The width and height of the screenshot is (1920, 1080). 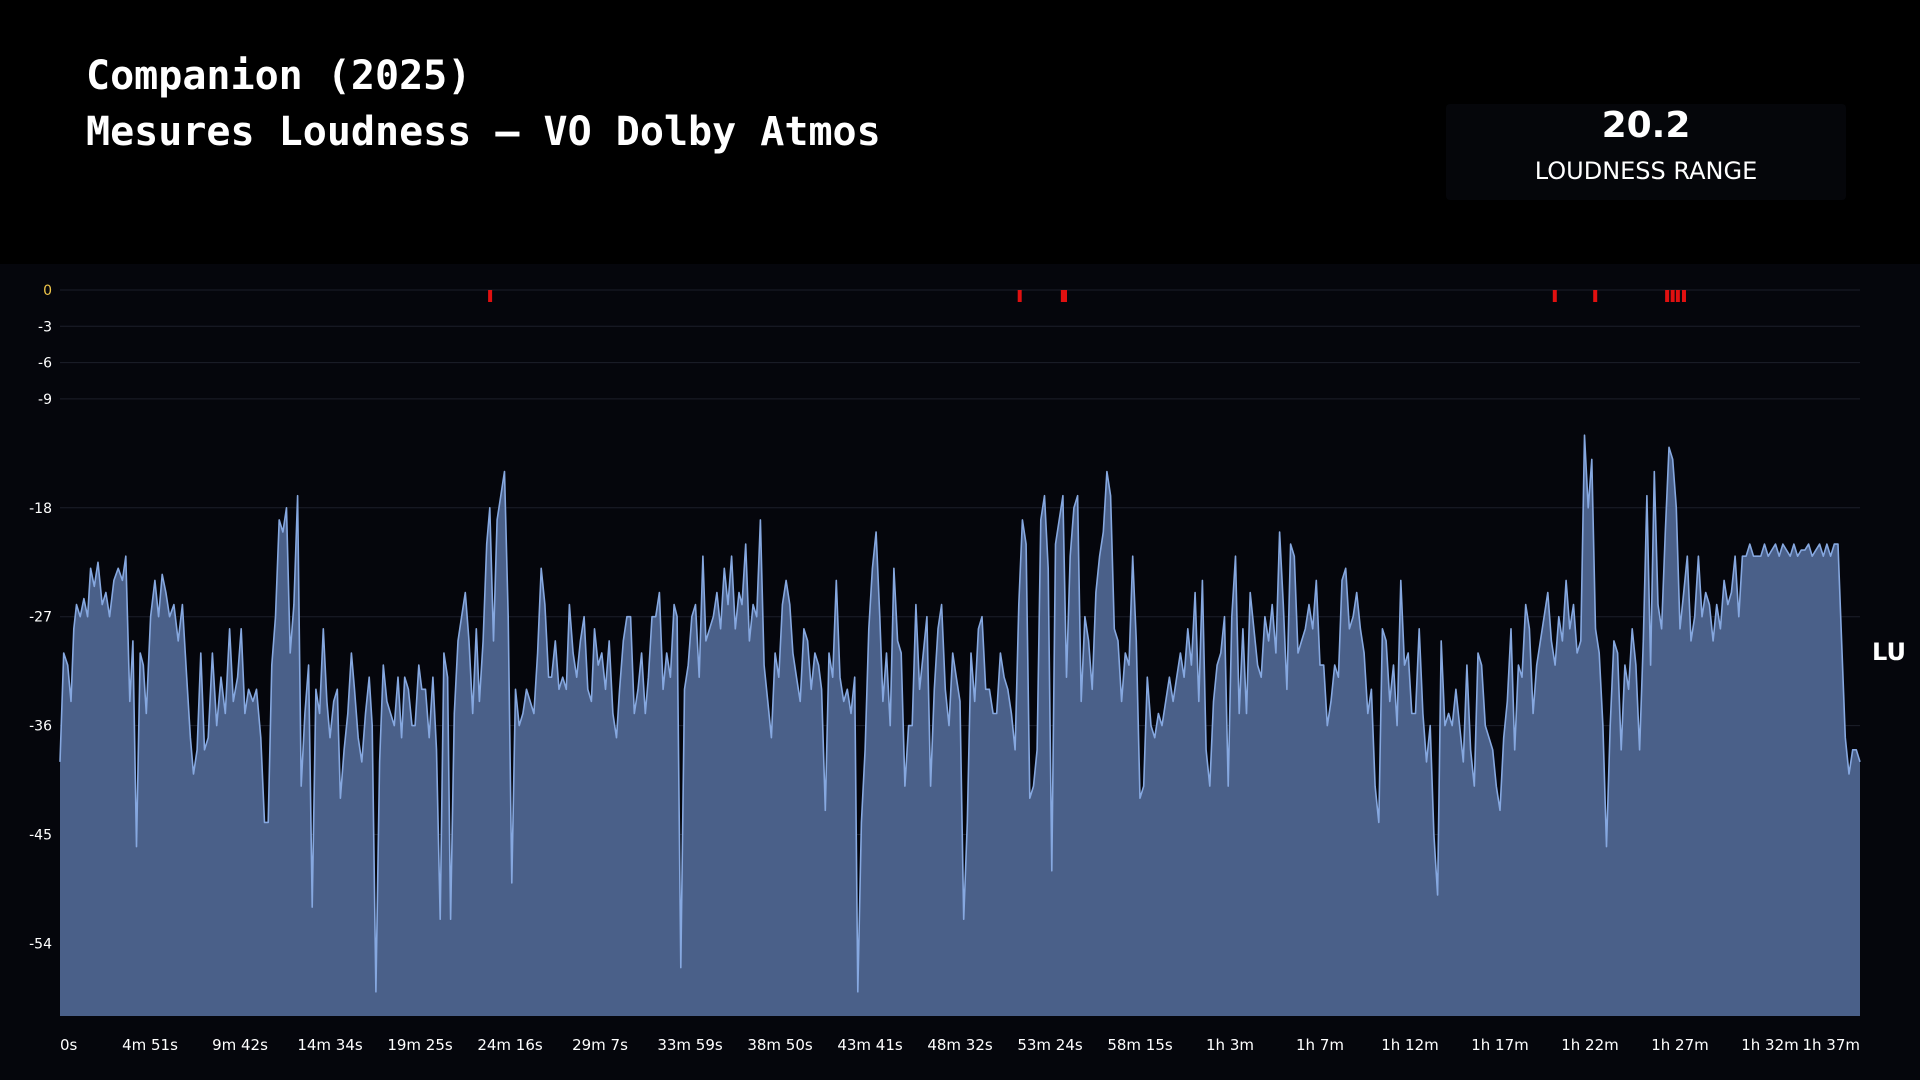 What do you see at coordinates (1646, 152) in the screenshot?
I see `loudness-range-card: 20.2 LOUDNESS RANGE` at bounding box center [1646, 152].